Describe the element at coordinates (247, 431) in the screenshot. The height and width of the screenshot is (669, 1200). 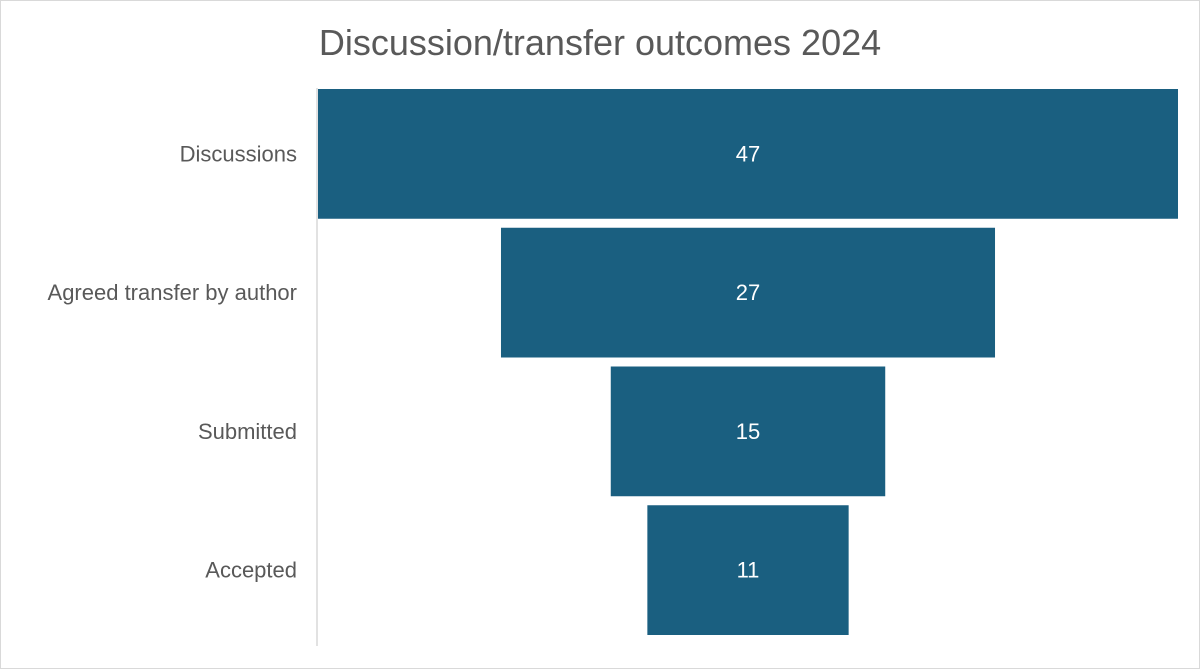
I see `category-label: Submitted` at that location.